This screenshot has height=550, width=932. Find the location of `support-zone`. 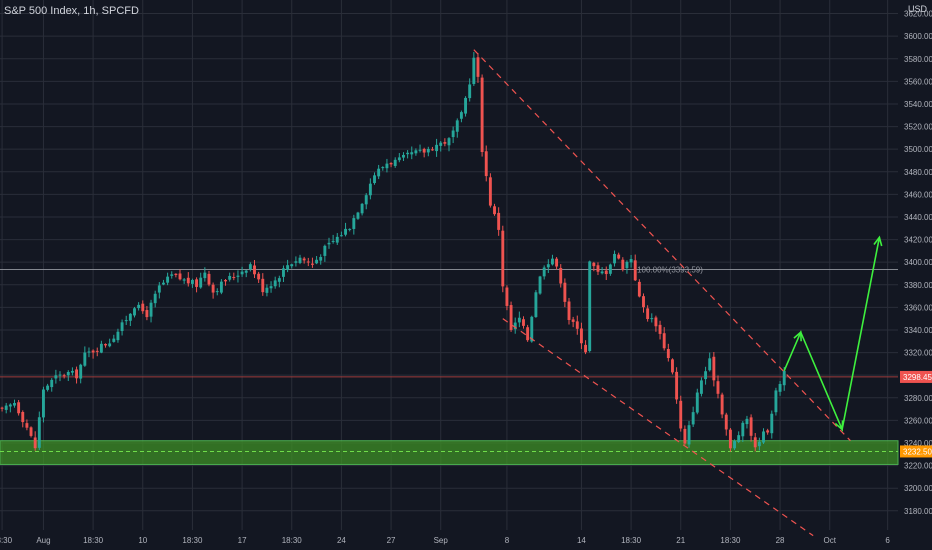

support-zone is located at coordinates (449, 452).